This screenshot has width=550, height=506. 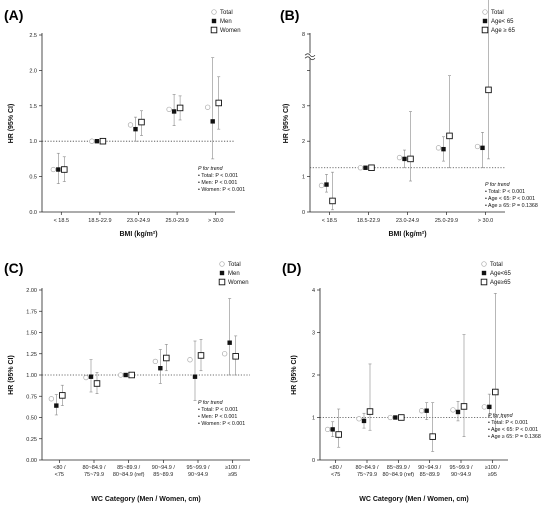 What do you see at coordinates (492, 475) in the screenshot?
I see `x-tick-label: ≥95` at bounding box center [492, 475].